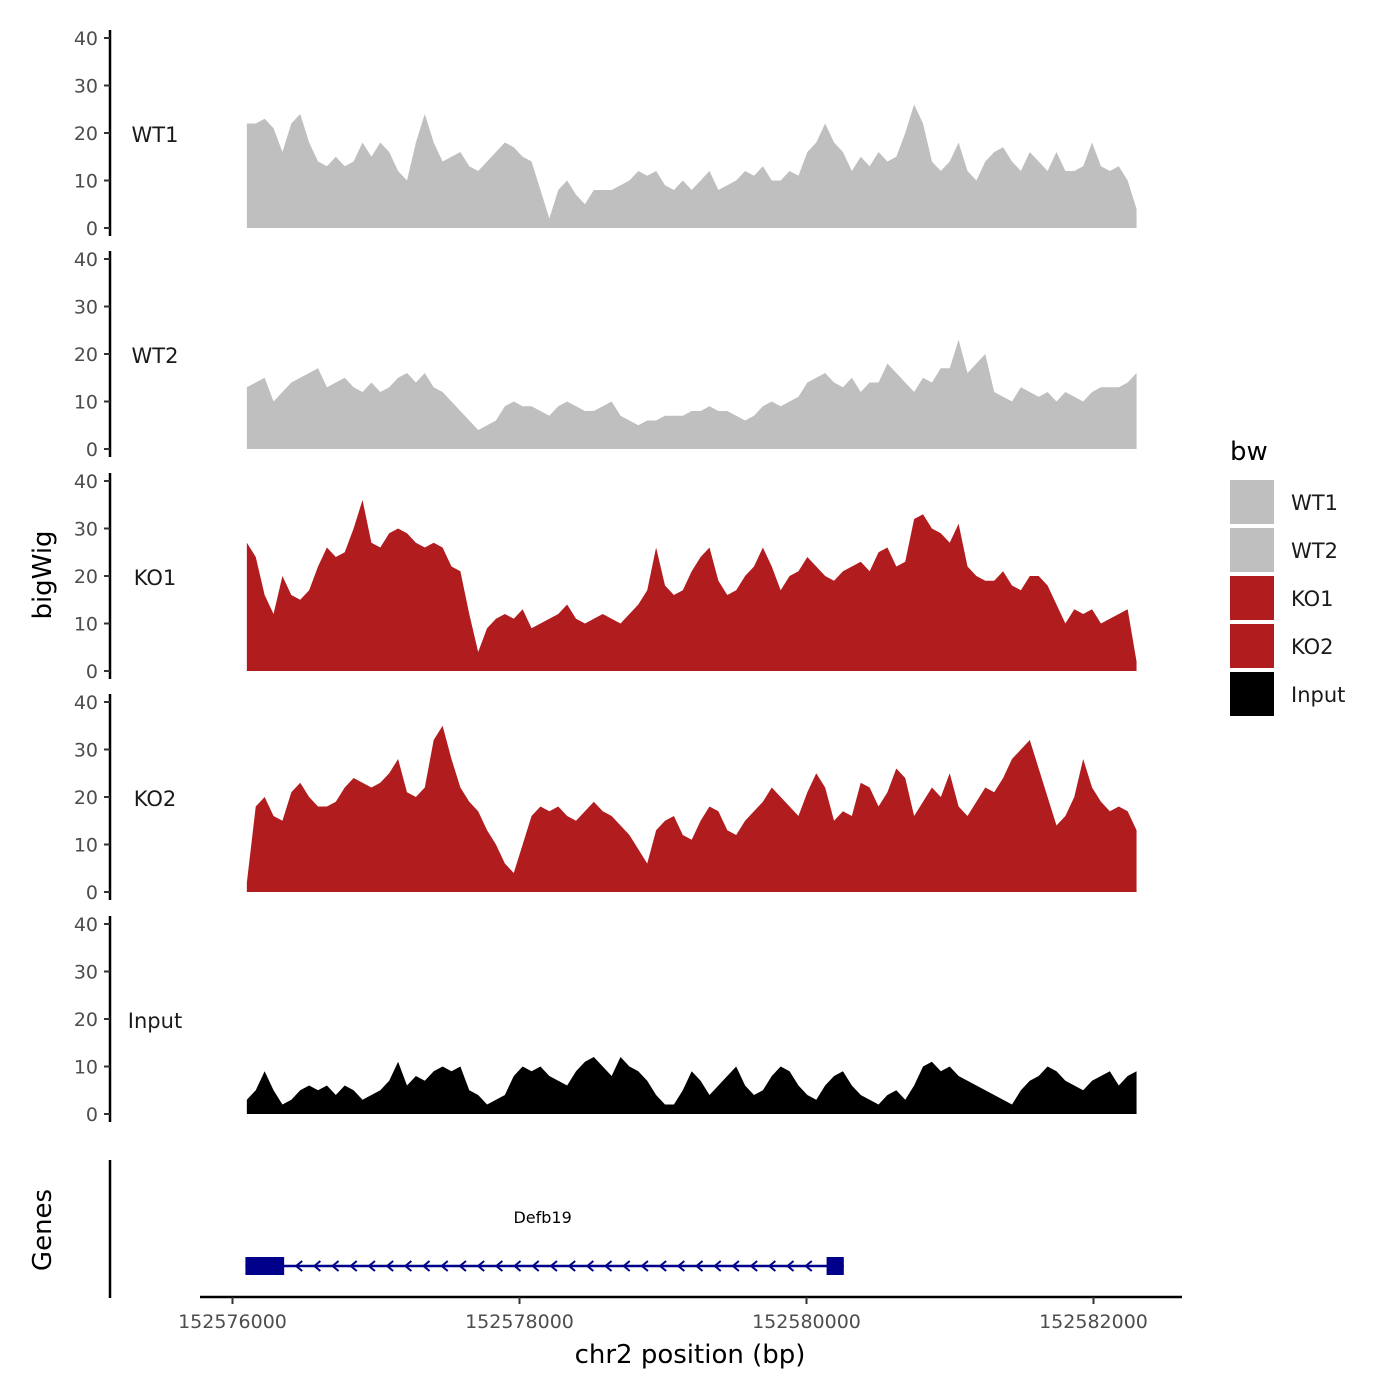  I want to click on legend-label-wt1: WT1, so click(1314, 503).